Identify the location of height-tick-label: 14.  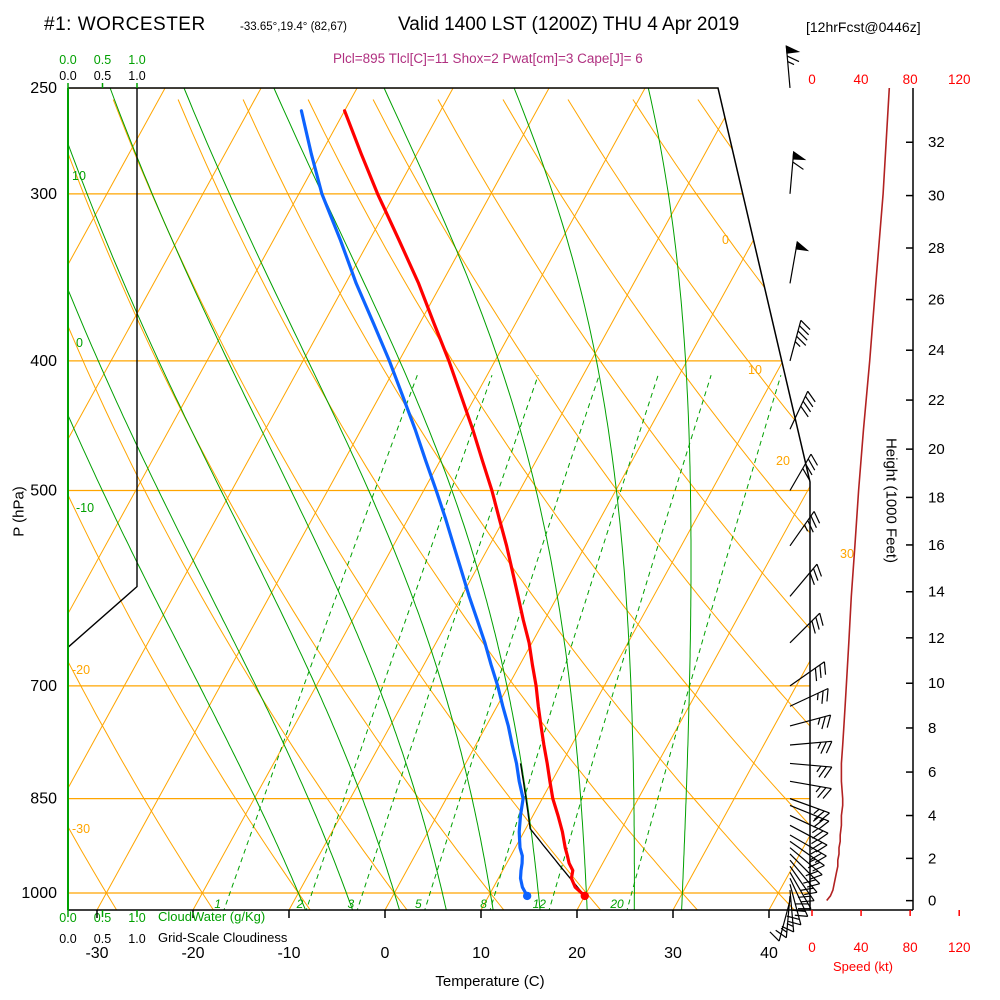
(936, 592).